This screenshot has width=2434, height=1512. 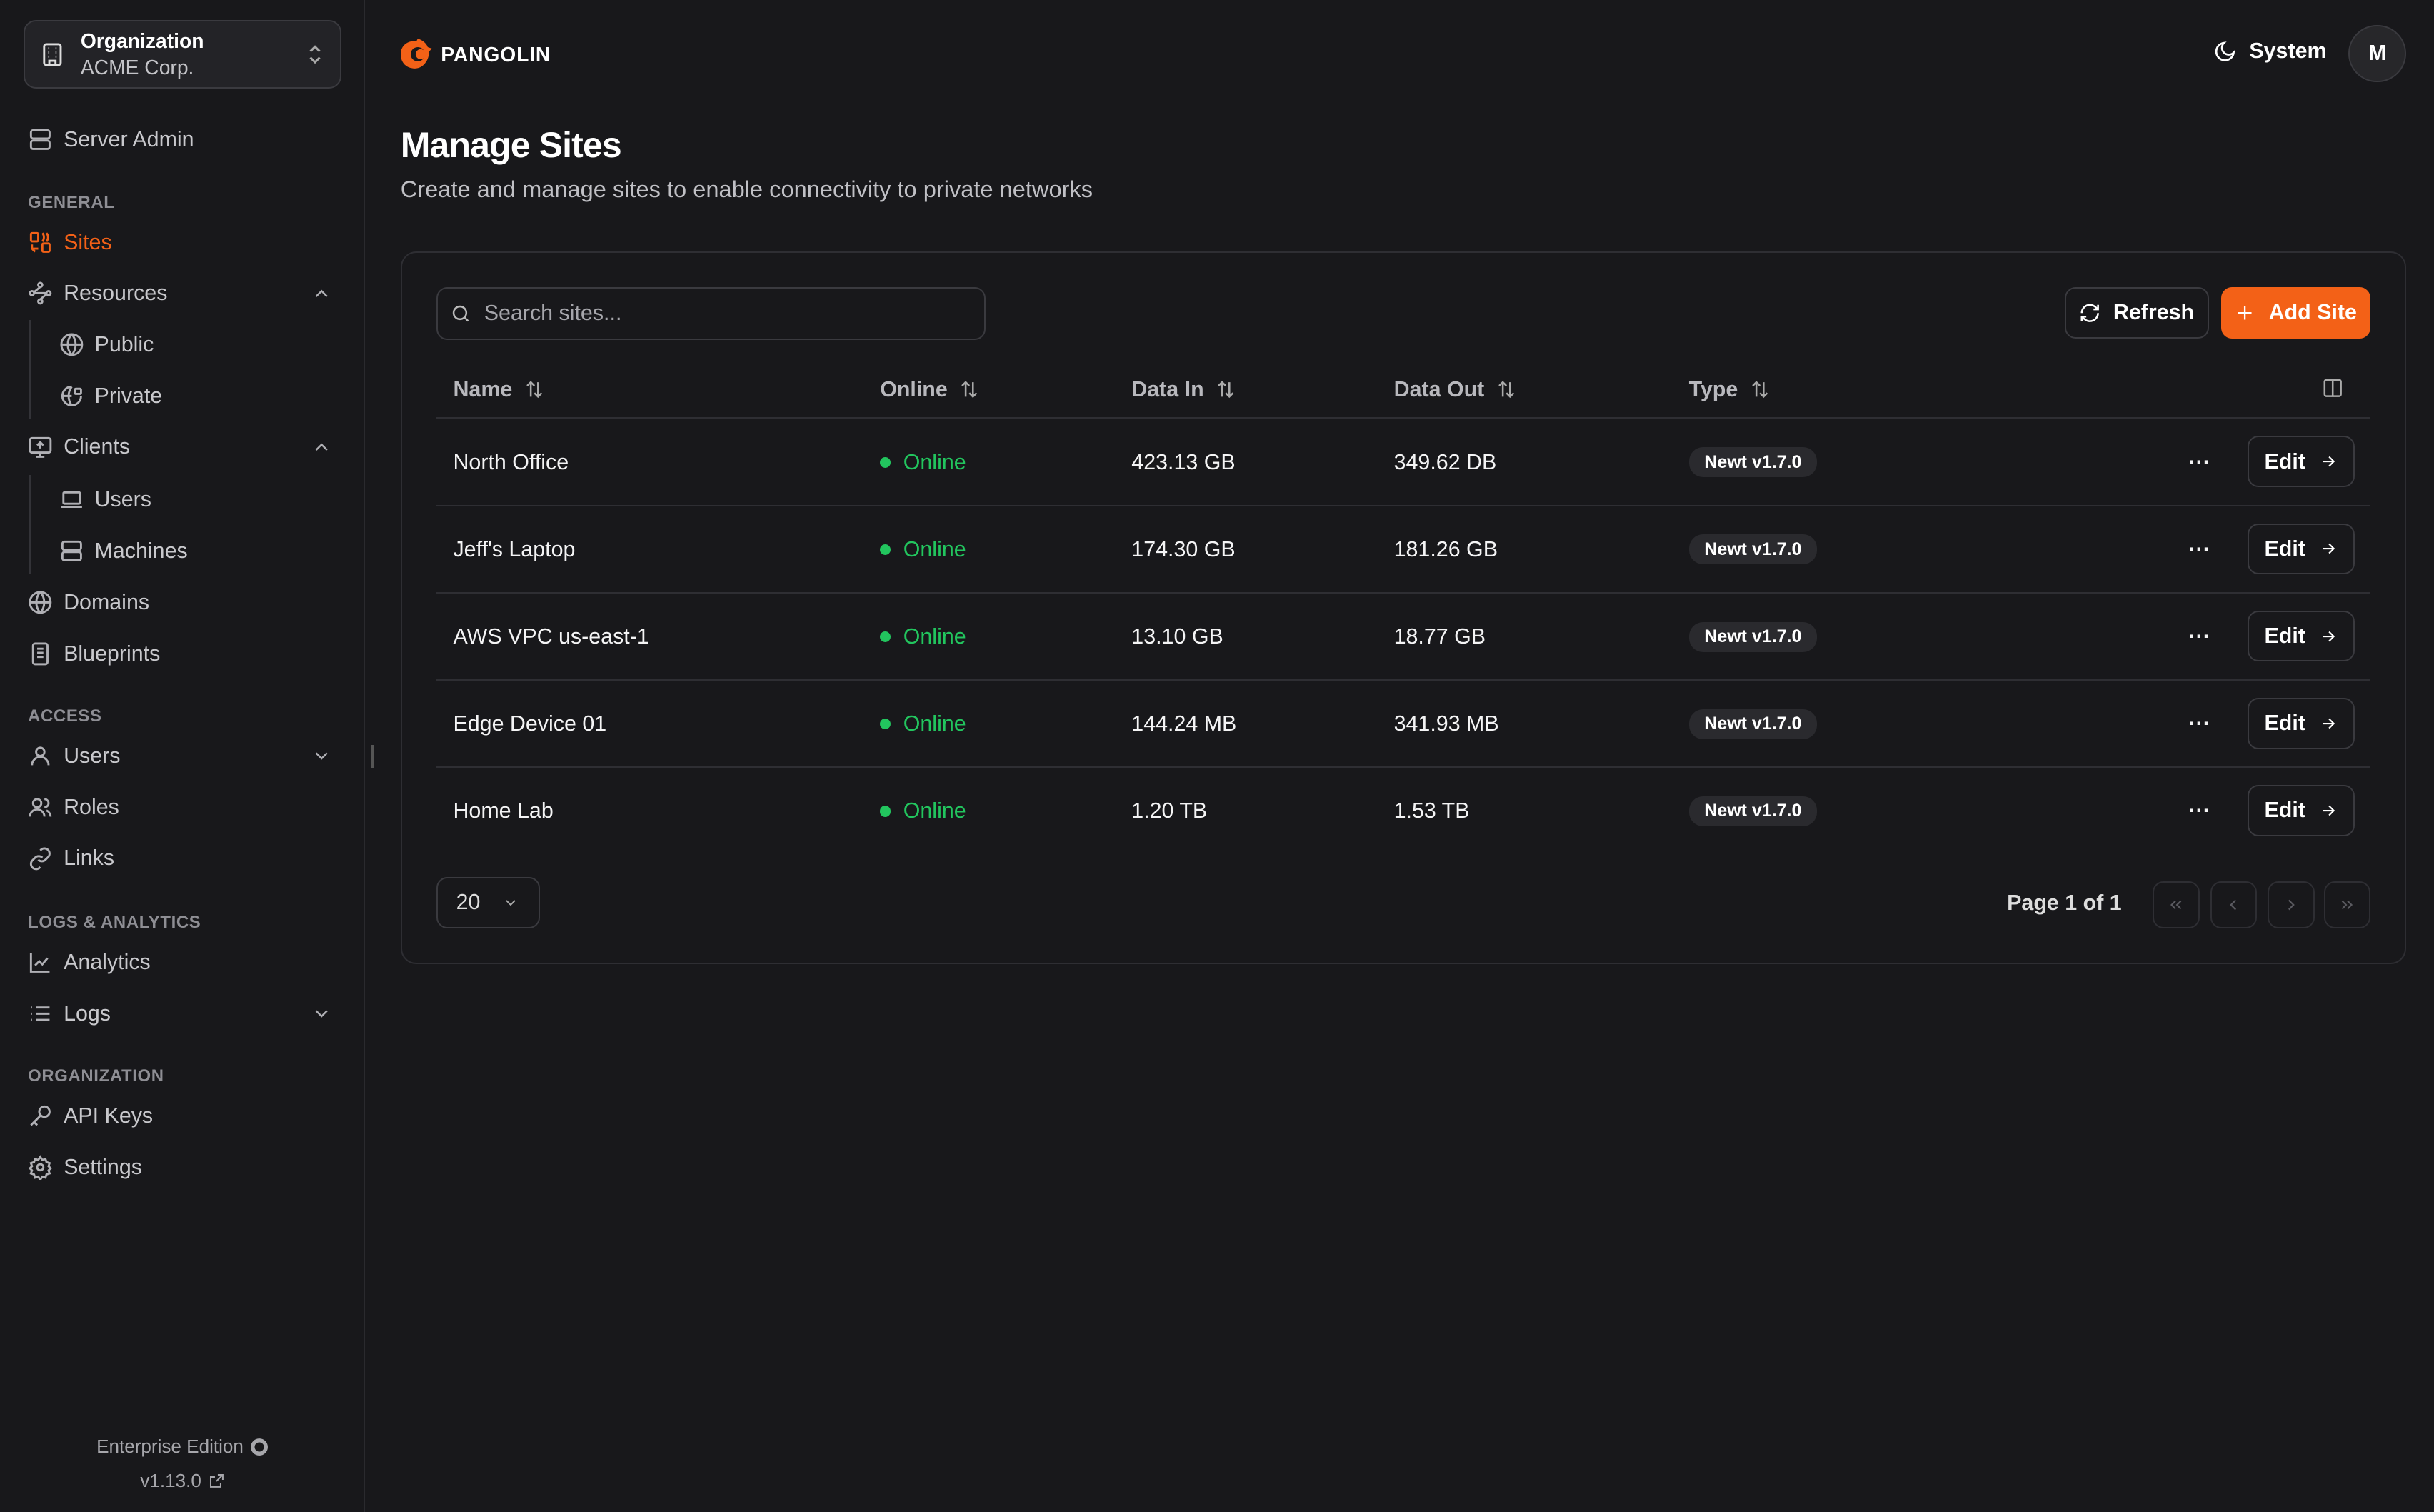 What do you see at coordinates (321, 447) in the screenshot?
I see `chevron-up-icon` at bounding box center [321, 447].